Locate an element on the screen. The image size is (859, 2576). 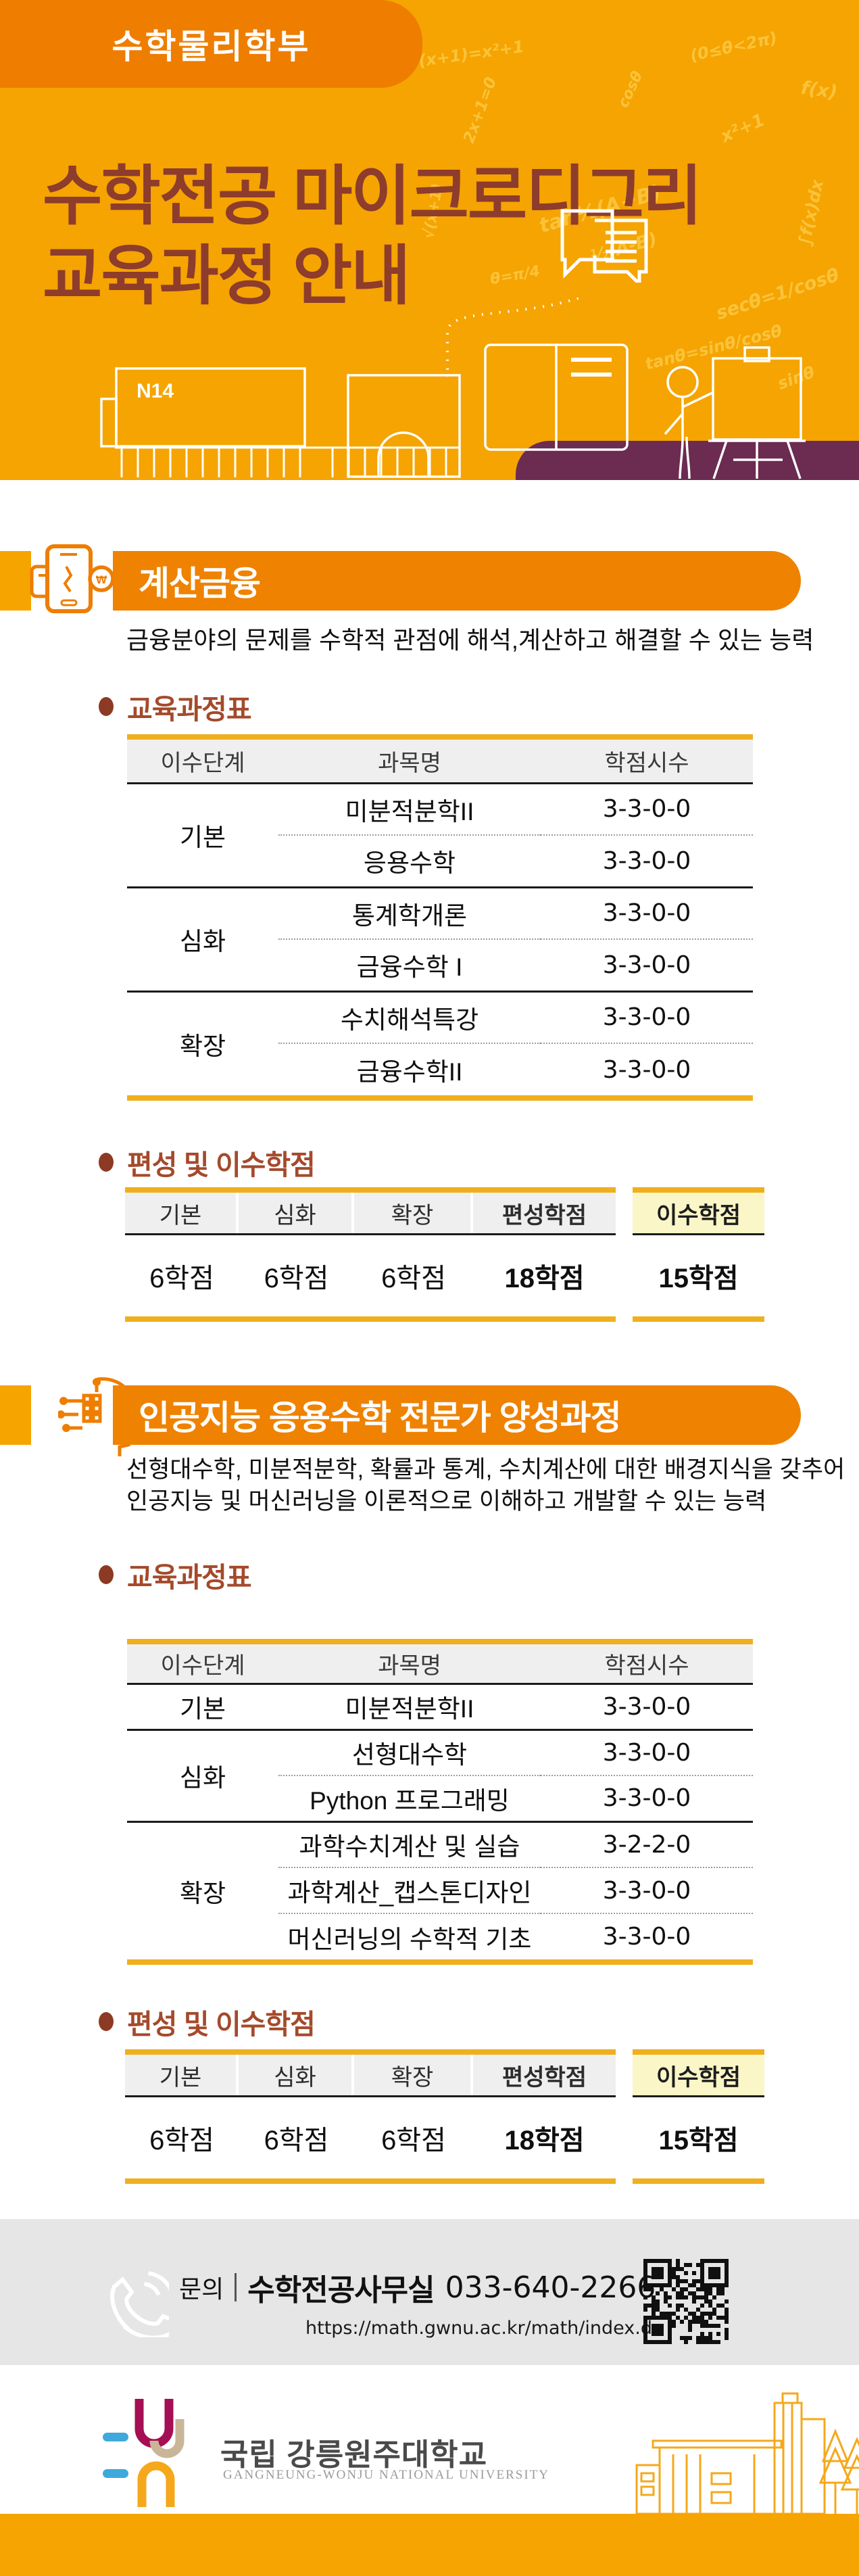
contact-label: 문의 is located at coordinates (201, 2289).